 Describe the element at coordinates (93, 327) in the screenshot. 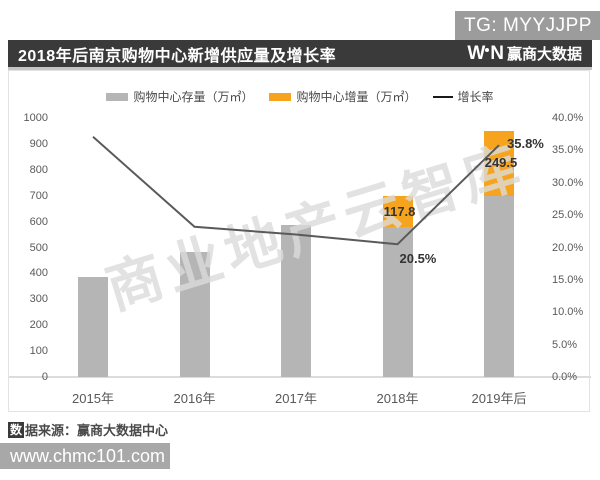

I see `bar-stock-2015年` at that location.